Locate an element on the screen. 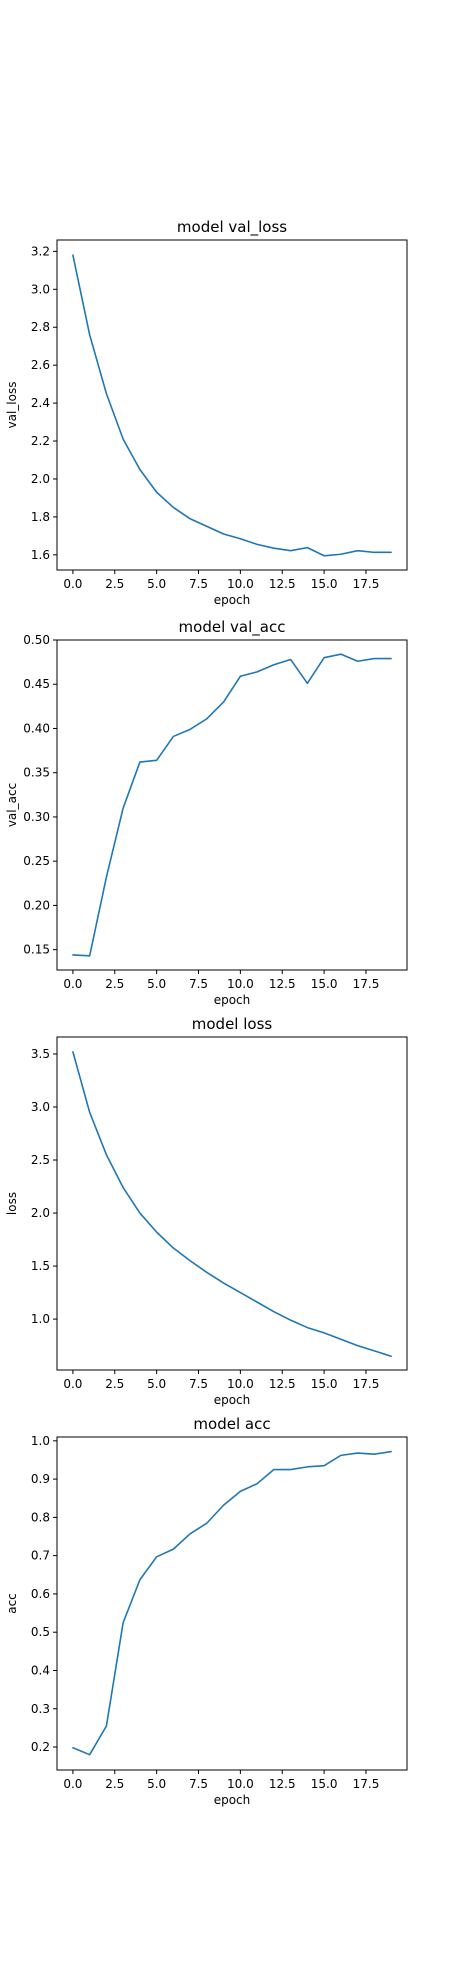  y-tick-label: 0.3 is located at coordinates (40, 1709).